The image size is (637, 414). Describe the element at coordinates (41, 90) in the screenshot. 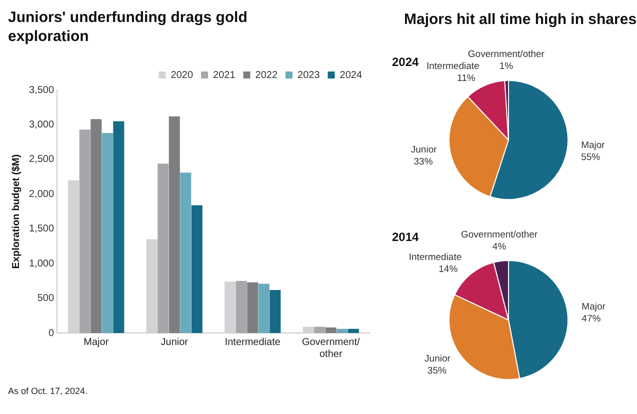

I see `y-tick-label: 3,500` at that location.